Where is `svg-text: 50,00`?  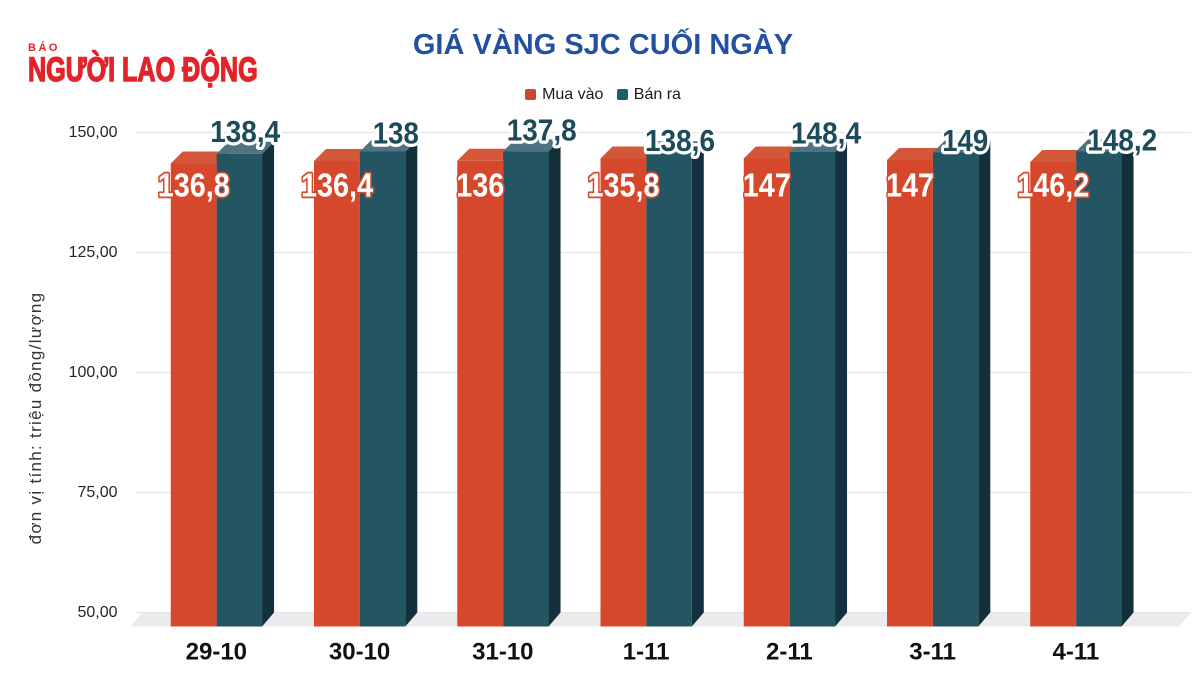
svg-text: 50,00 is located at coordinates (97, 612).